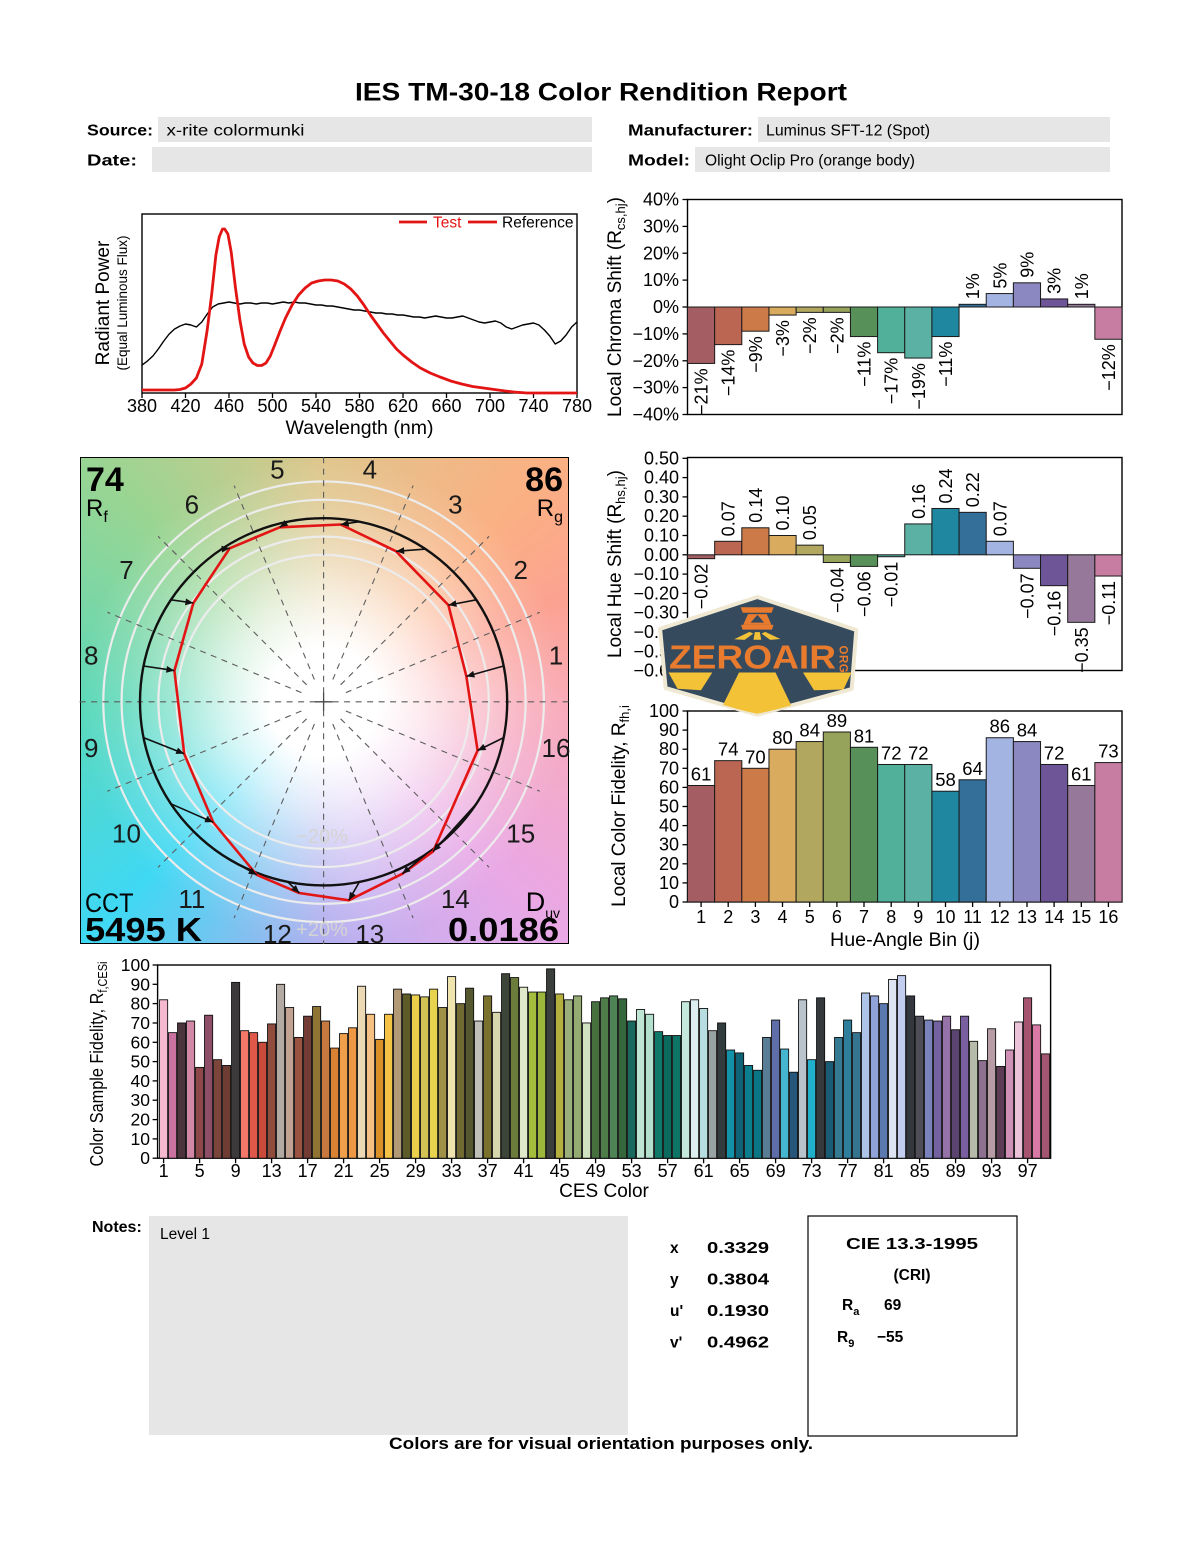 This screenshot has width=1200, height=1550. What do you see at coordinates (577, 406) in the screenshot?
I see `svg-text: 780` at bounding box center [577, 406].